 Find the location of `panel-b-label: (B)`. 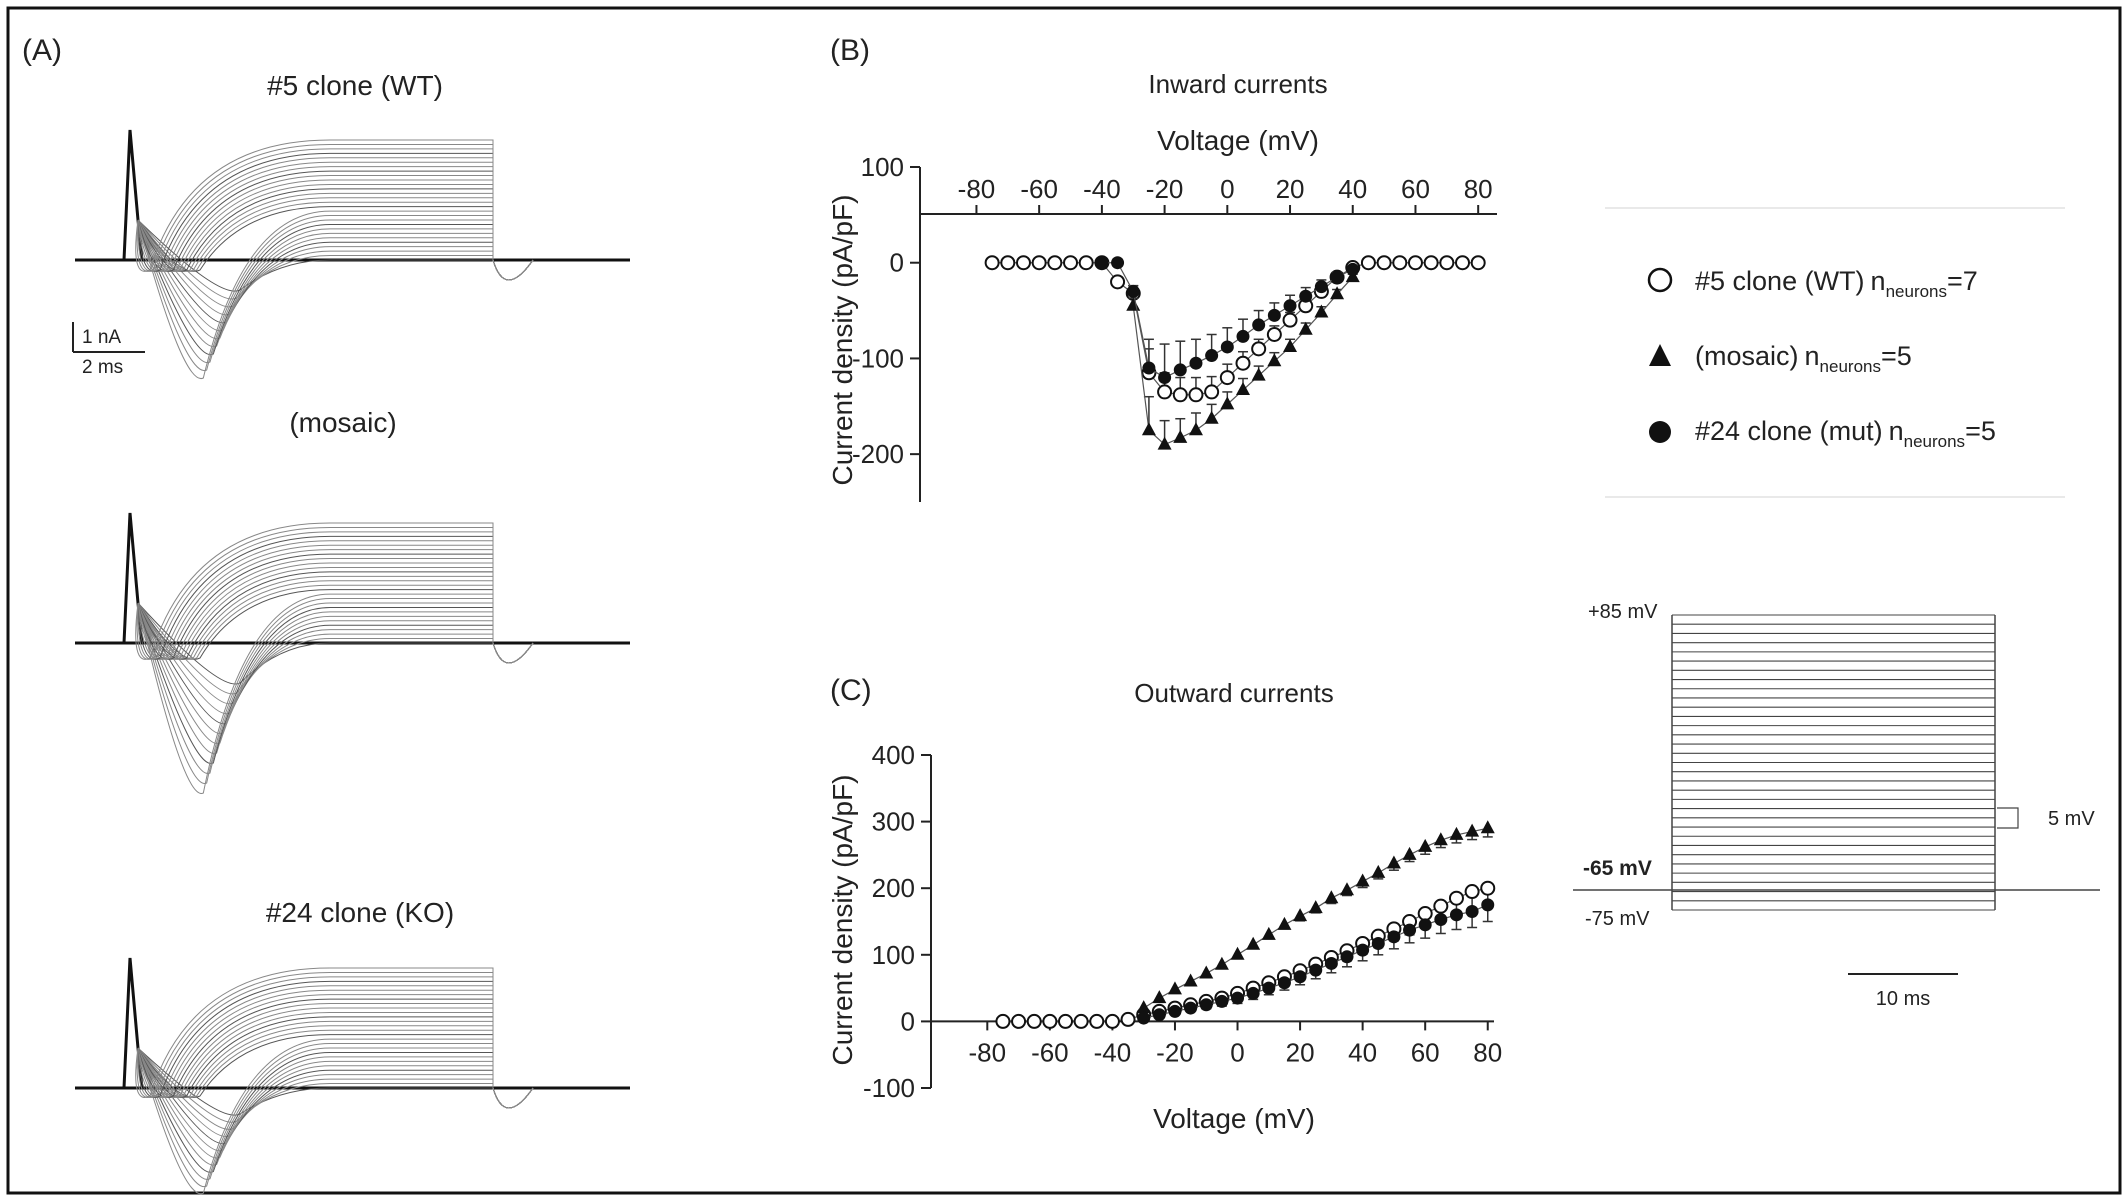

panel-b-label: (B) is located at coordinates (850, 50).